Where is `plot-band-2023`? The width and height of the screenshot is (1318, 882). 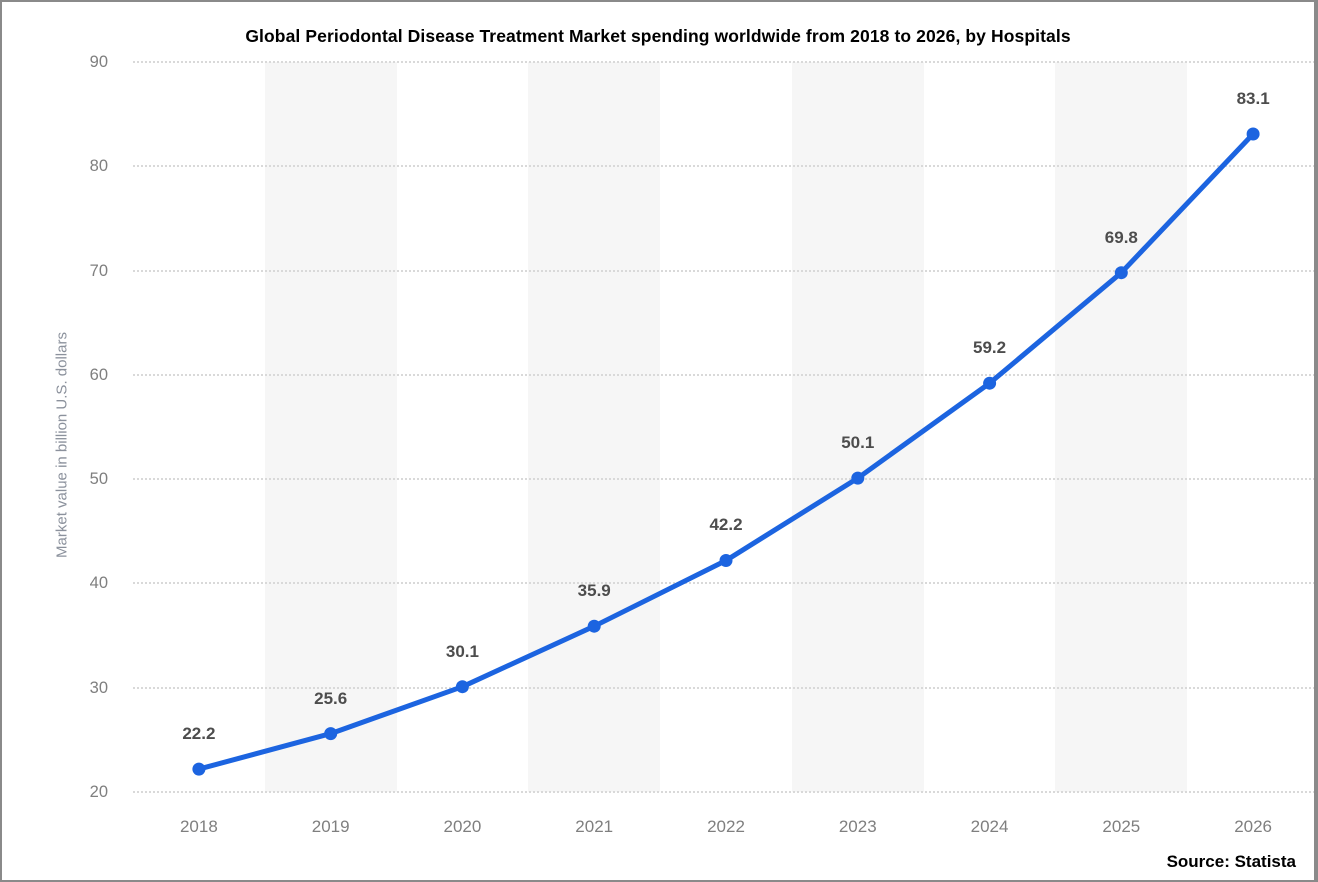 plot-band-2023 is located at coordinates (857, 427).